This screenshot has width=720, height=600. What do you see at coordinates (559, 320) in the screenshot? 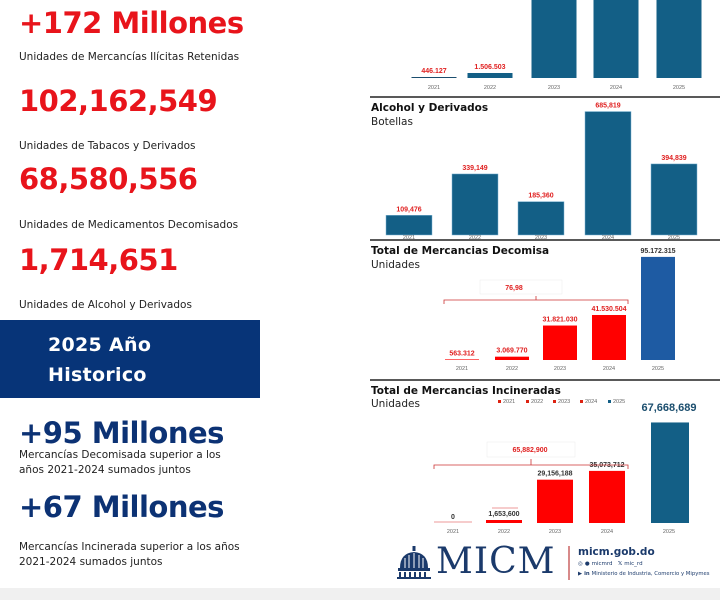
I see `value-label-2023: 31.821.030` at bounding box center [559, 320].